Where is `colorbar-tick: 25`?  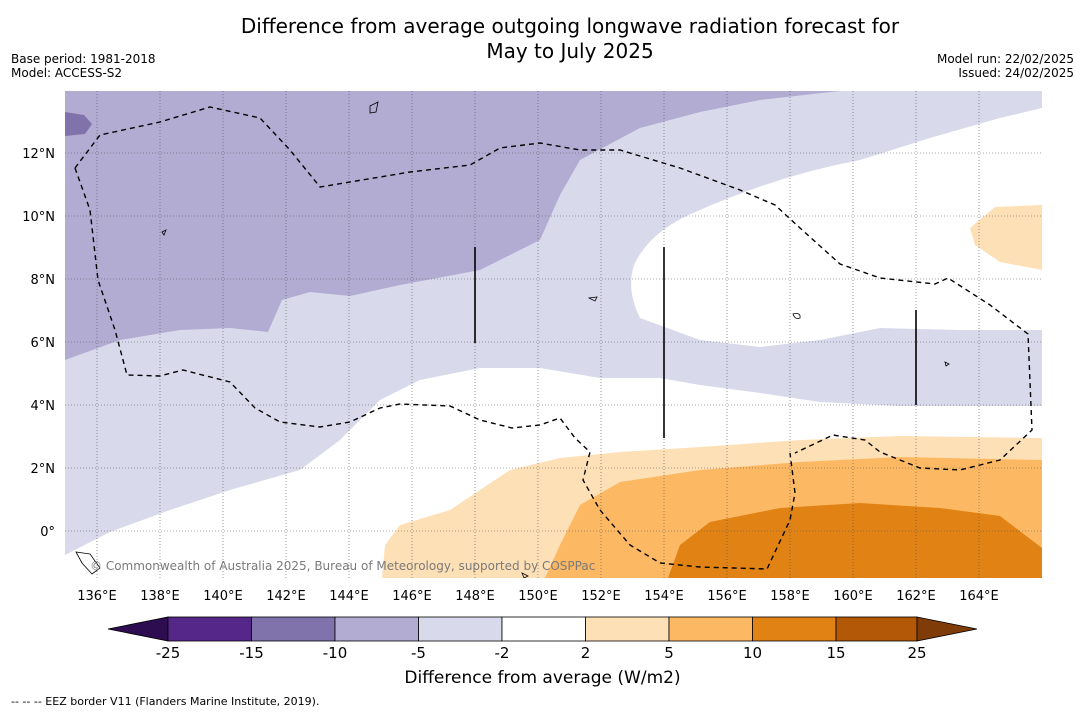 colorbar-tick: 25 is located at coordinates (916, 653).